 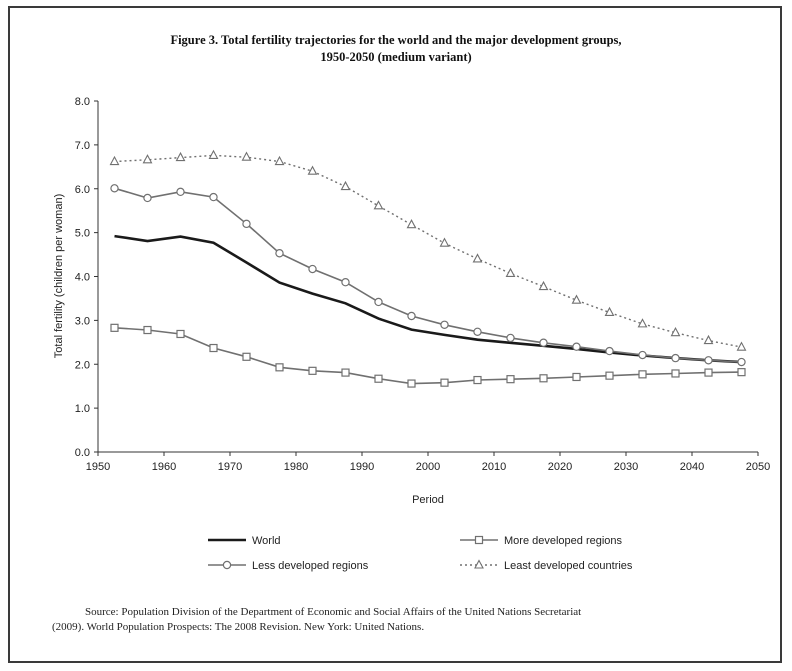 What do you see at coordinates (82, 365) in the screenshot?
I see `y-tick-label: 2.0` at bounding box center [82, 365].